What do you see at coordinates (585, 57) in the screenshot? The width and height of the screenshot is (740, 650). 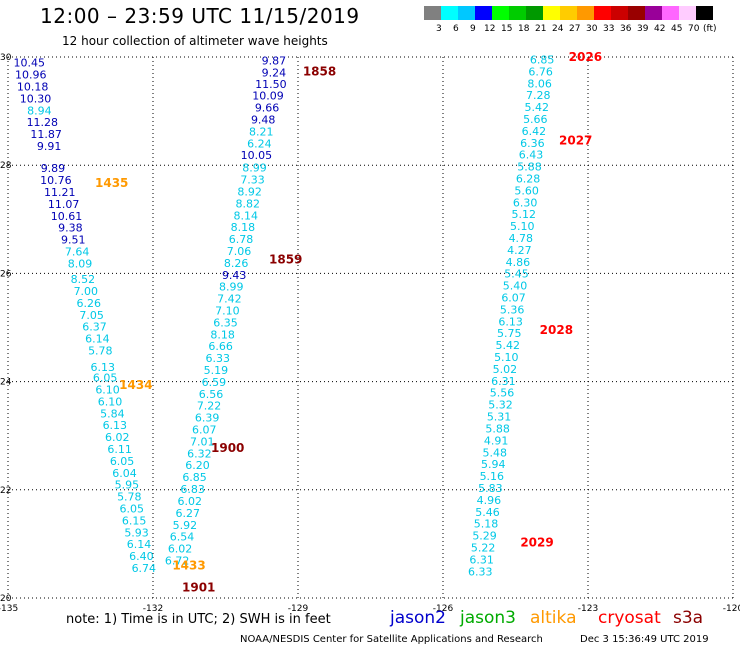 I see `pass-time-label: 2026` at bounding box center [585, 57].